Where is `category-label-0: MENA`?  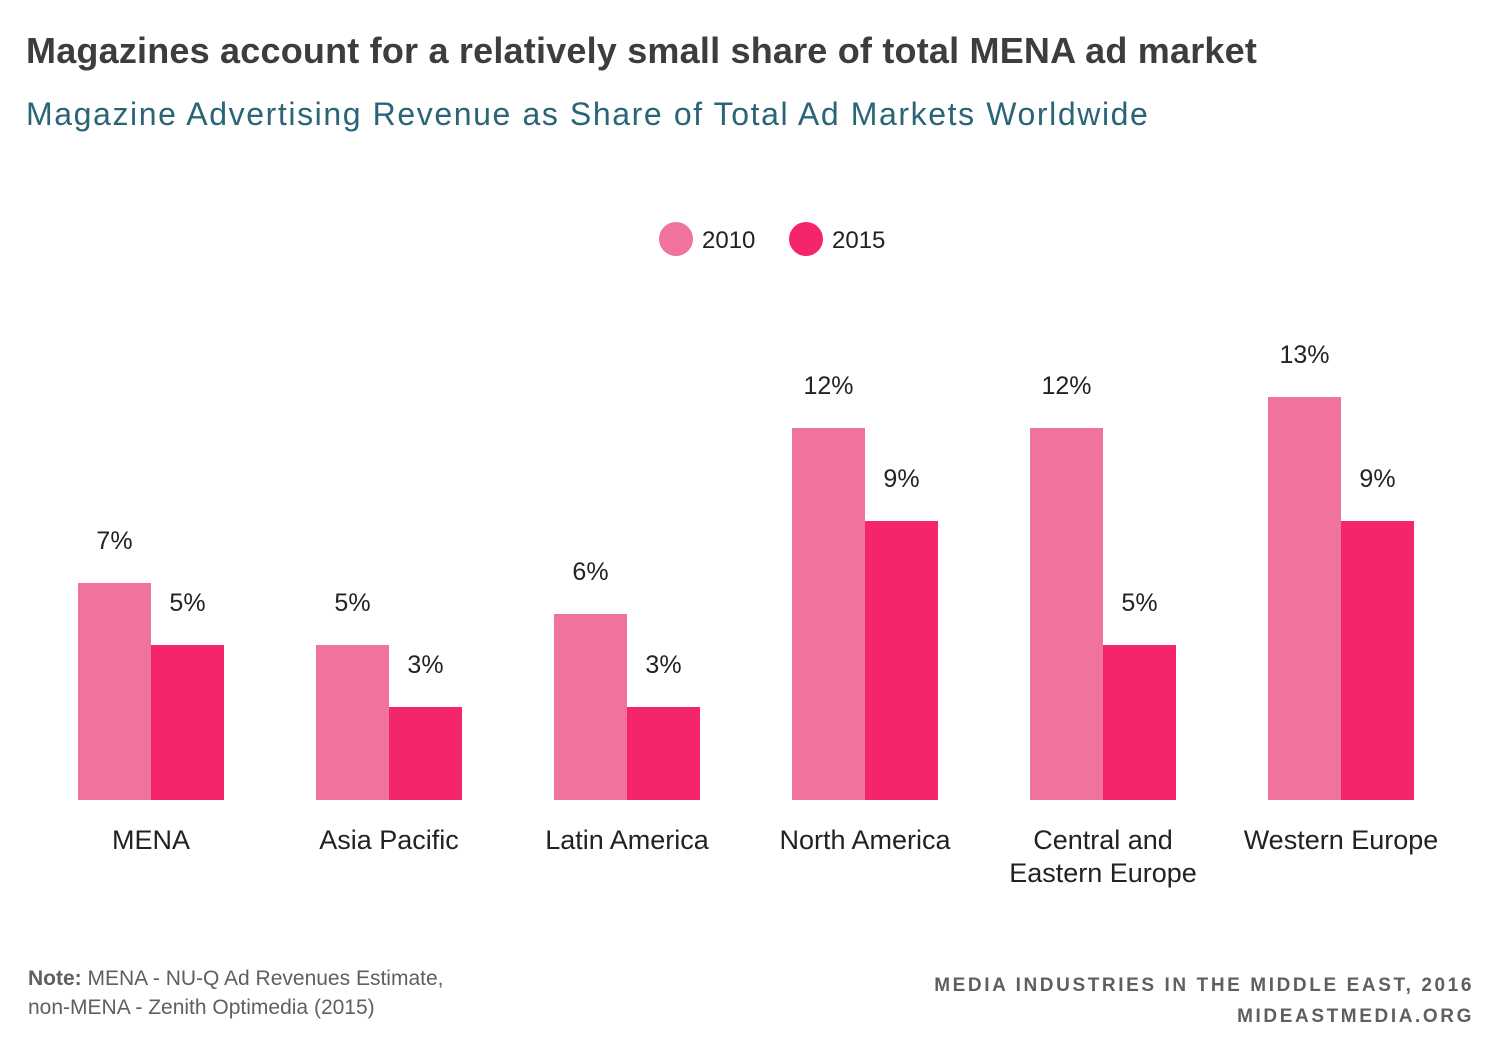 category-label-0: MENA is located at coordinates (151, 840).